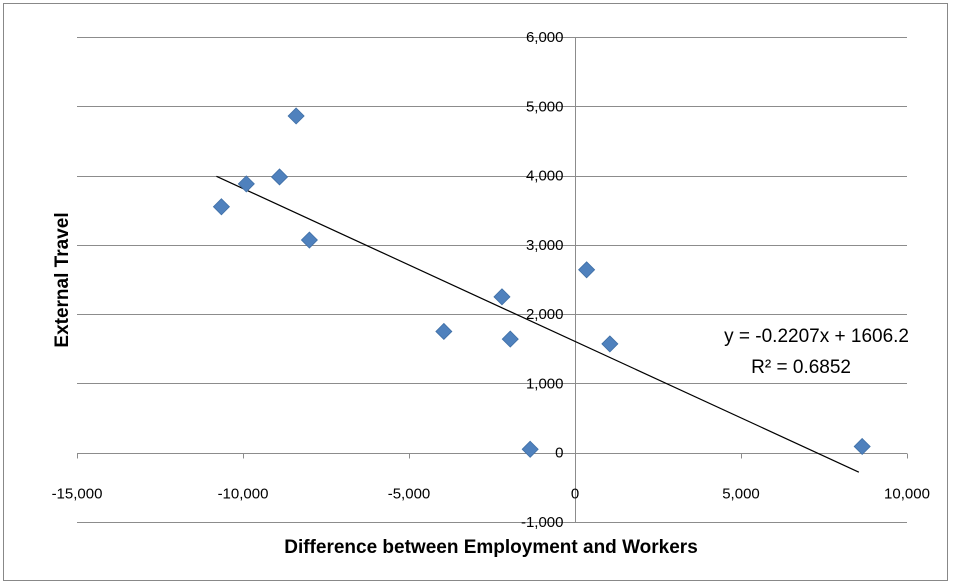  What do you see at coordinates (907, 494) in the screenshot?
I see `x-tick-label: 10,000` at bounding box center [907, 494].